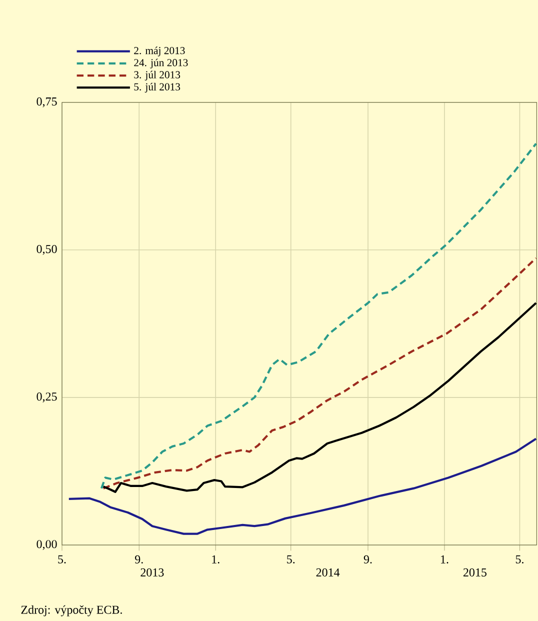 This screenshot has height=621, width=538. Describe the element at coordinates (152, 572) in the screenshot. I see `text: 2013` at that location.